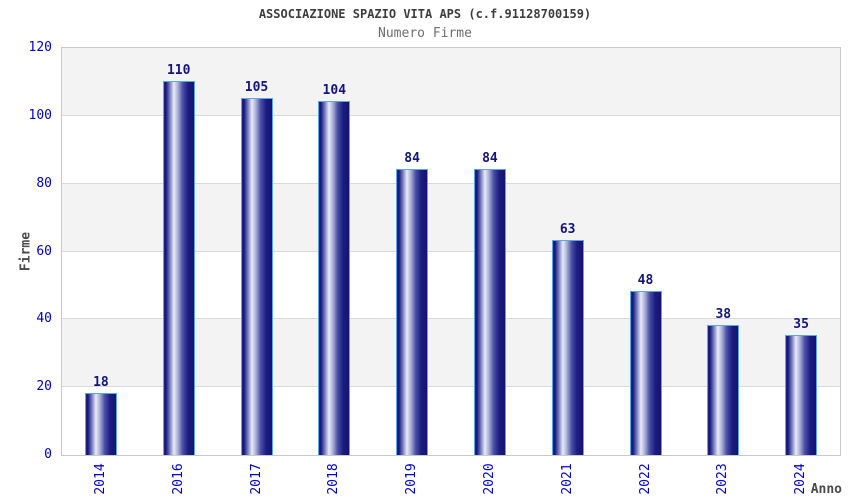 The width and height of the screenshot is (850, 500). What do you see at coordinates (801, 325) in the screenshot?
I see `bar-value-label: 35` at bounding box center [801, 325].